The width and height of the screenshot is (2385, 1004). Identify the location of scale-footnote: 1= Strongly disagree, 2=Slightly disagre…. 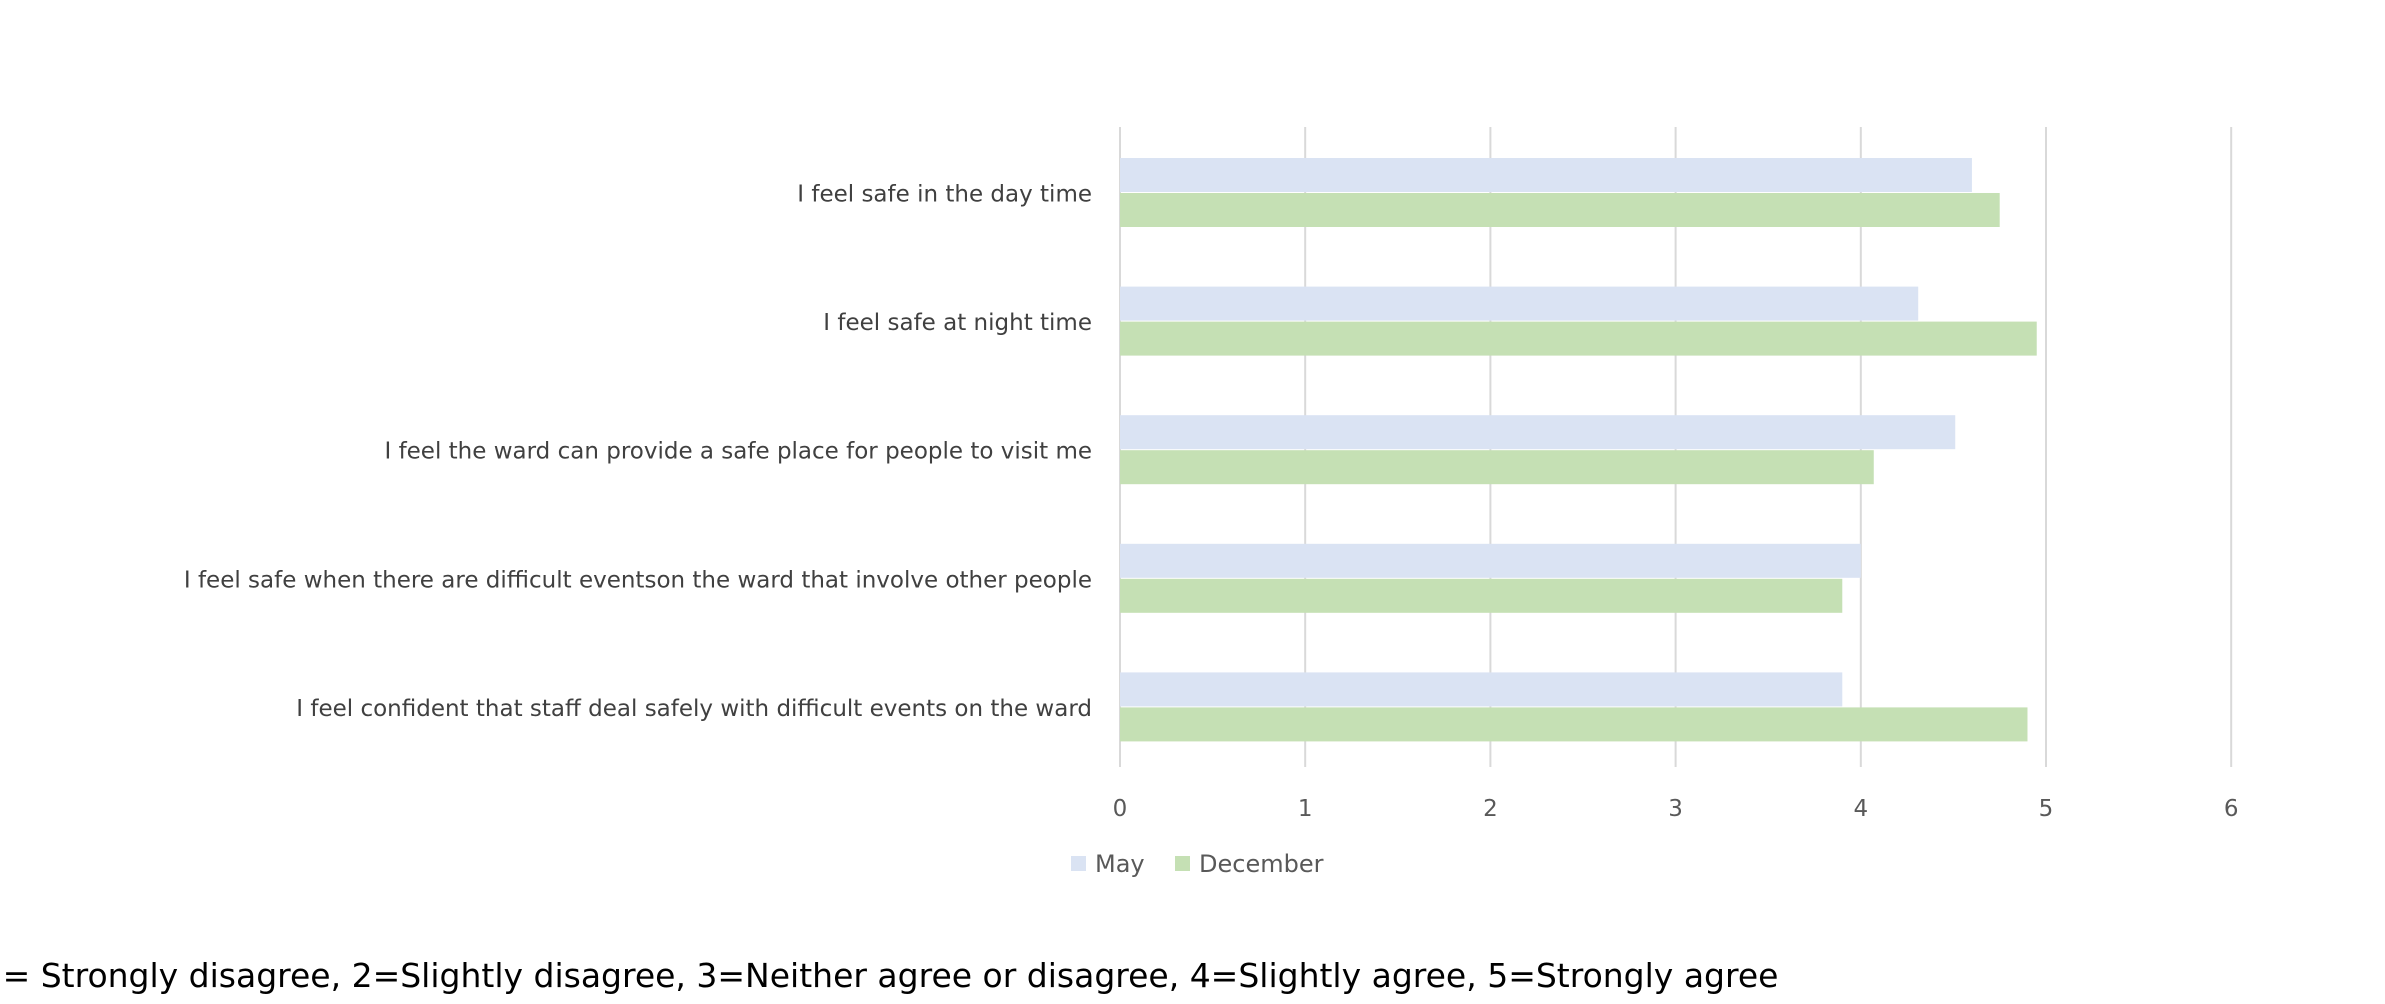
(889, 975).